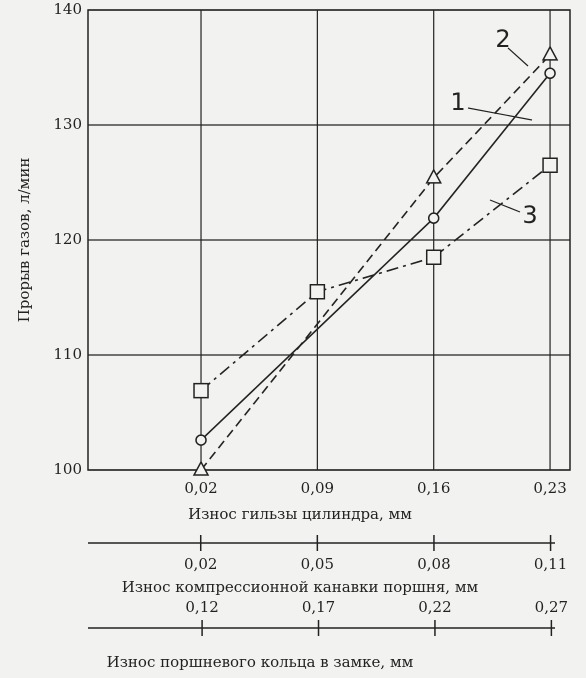 The image size is (586, 678). What do you see at coordinates (551, 607) in the screenshot?
I see `x-tick-label: 0,27` at bounding box center [551, 607].